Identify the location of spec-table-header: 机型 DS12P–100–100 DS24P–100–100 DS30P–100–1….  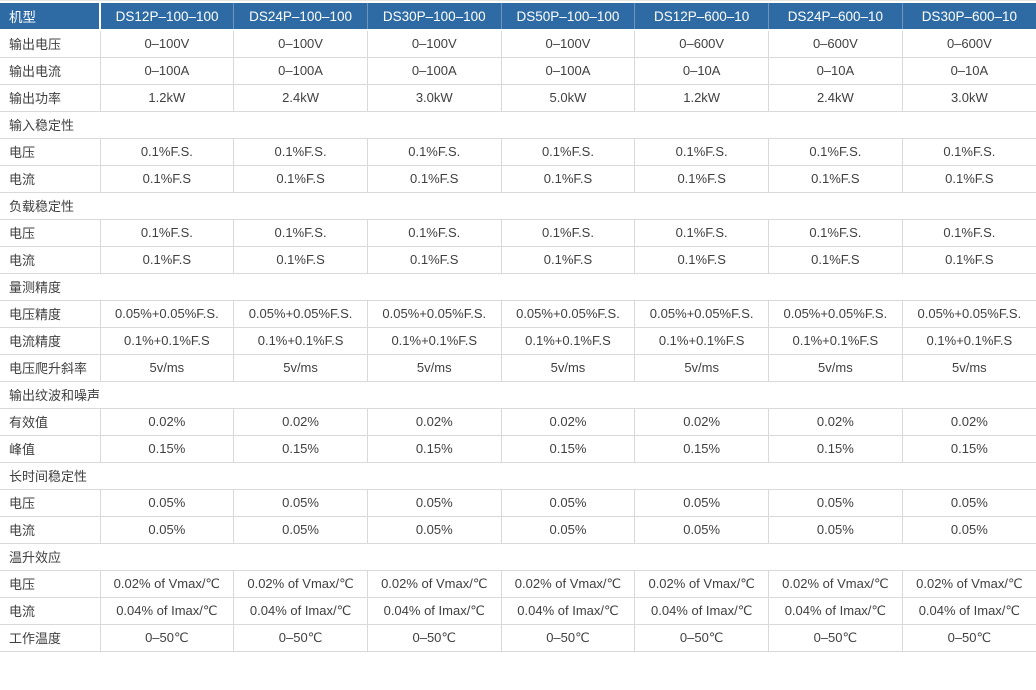
(518, 17).